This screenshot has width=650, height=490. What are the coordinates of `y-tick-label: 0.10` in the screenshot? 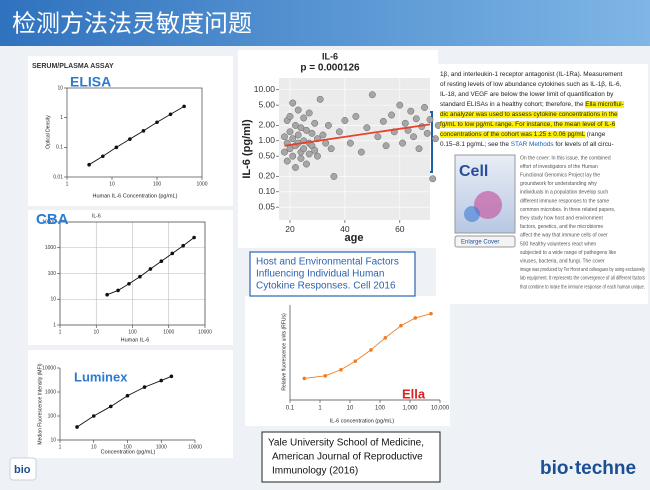 It's located at (266, 191).